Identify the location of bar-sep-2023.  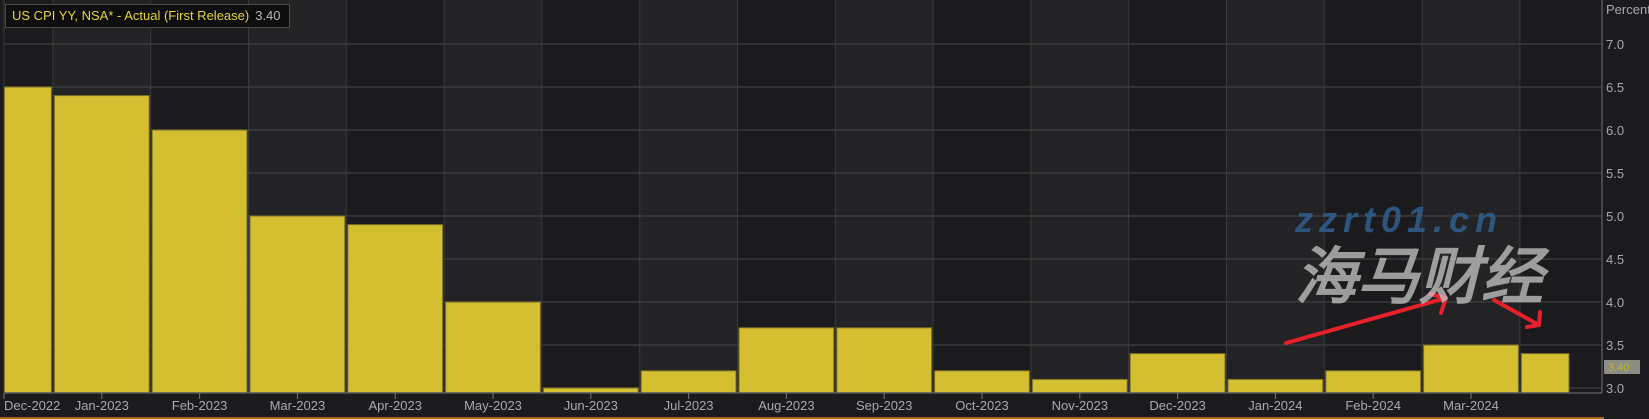
(884, 360).